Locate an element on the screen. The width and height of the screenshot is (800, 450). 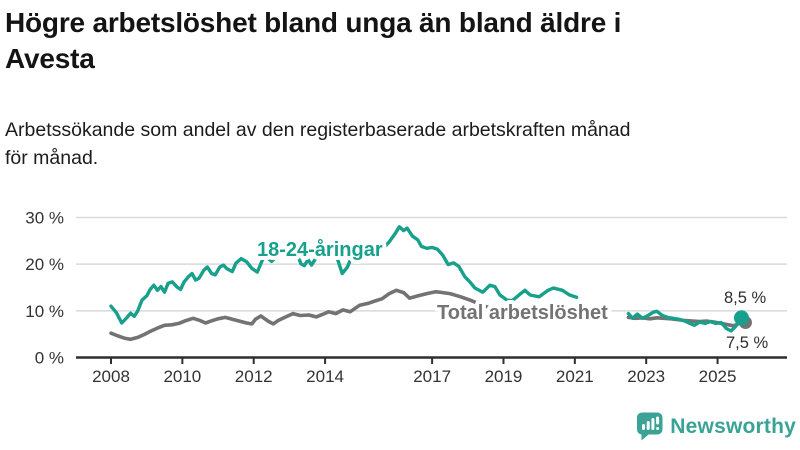
latest-value-label-total: 7,5 % is located at coordinates (747, 343).